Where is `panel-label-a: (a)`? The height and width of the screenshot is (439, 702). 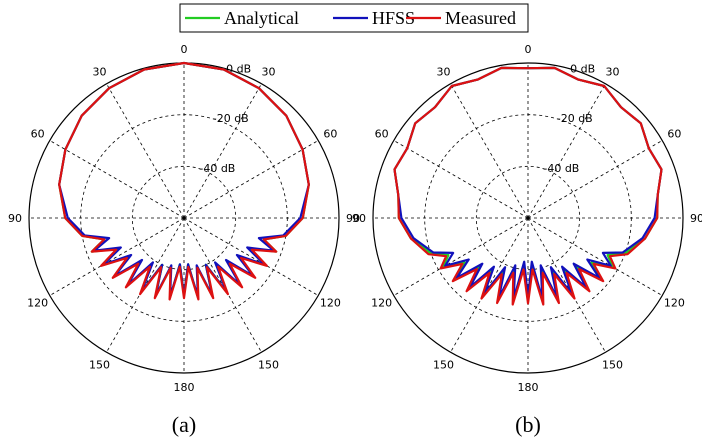 panel-label-a: (a) is located at coordinates (184, 424).